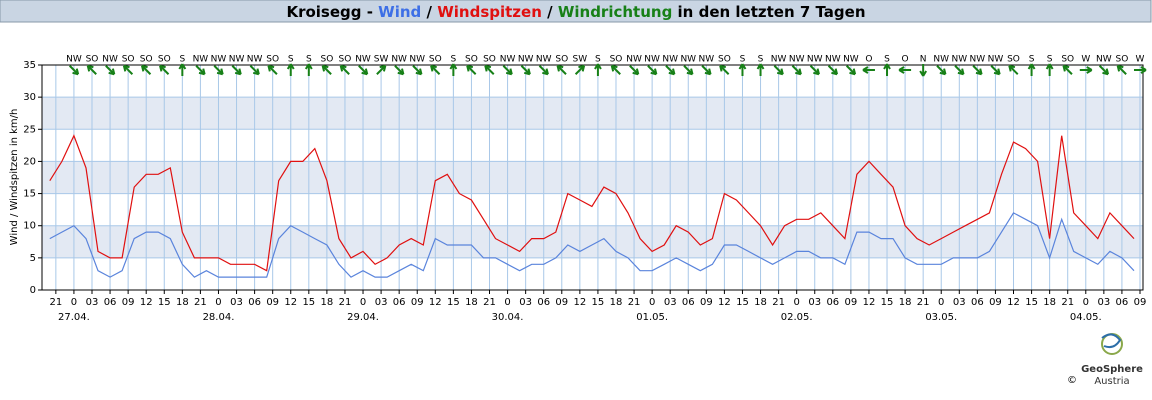 Image resolution: width=1152 pixels, height=400 pixels. I want to click on y-tick-label: 30, so click(29, 97).